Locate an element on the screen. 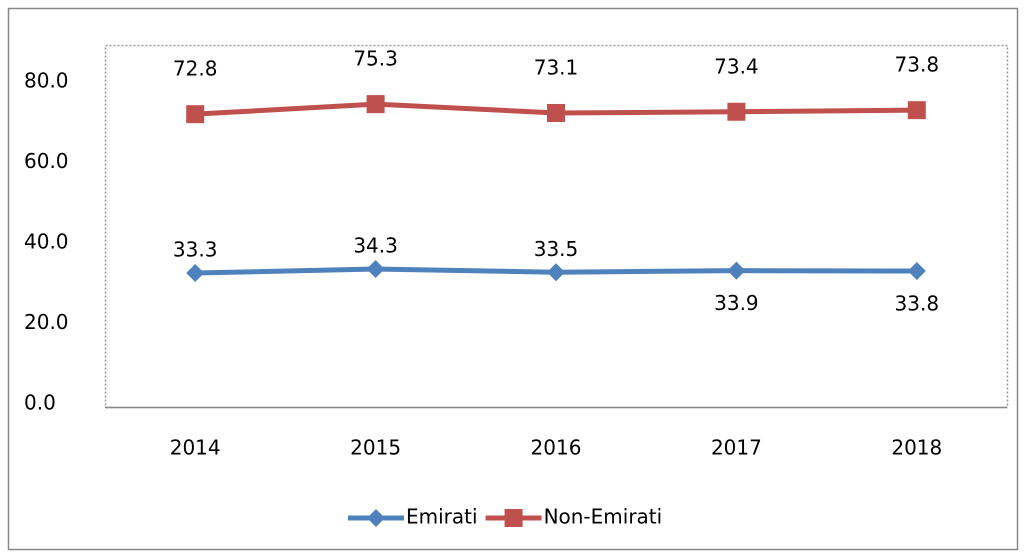 The height and width of the screenshot is (559, 1024). y-tick-label: 60.0 is located at coordinates (46, 161).